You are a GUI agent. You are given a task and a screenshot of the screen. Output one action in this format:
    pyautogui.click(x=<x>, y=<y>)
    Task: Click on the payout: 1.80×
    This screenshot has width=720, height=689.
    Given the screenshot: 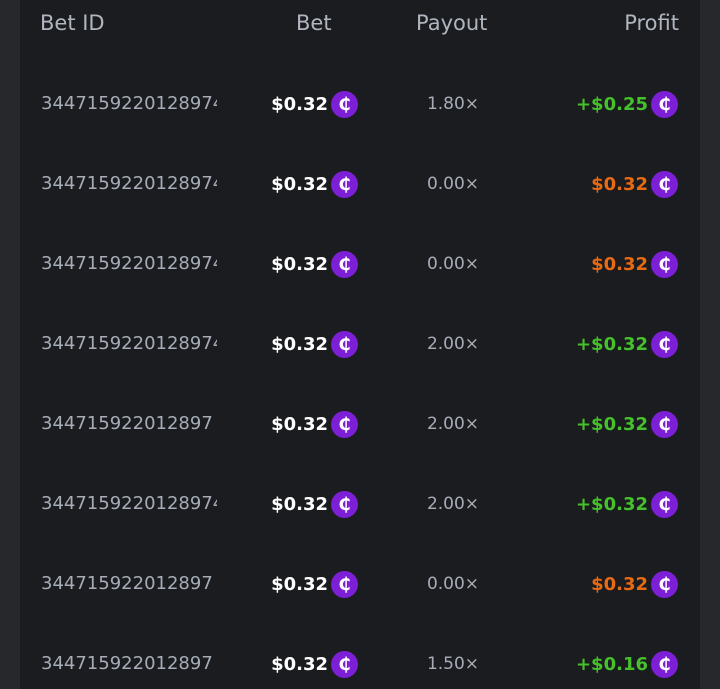 What is the action you would take?
    pyautogui.click(x=453, y=104)
    